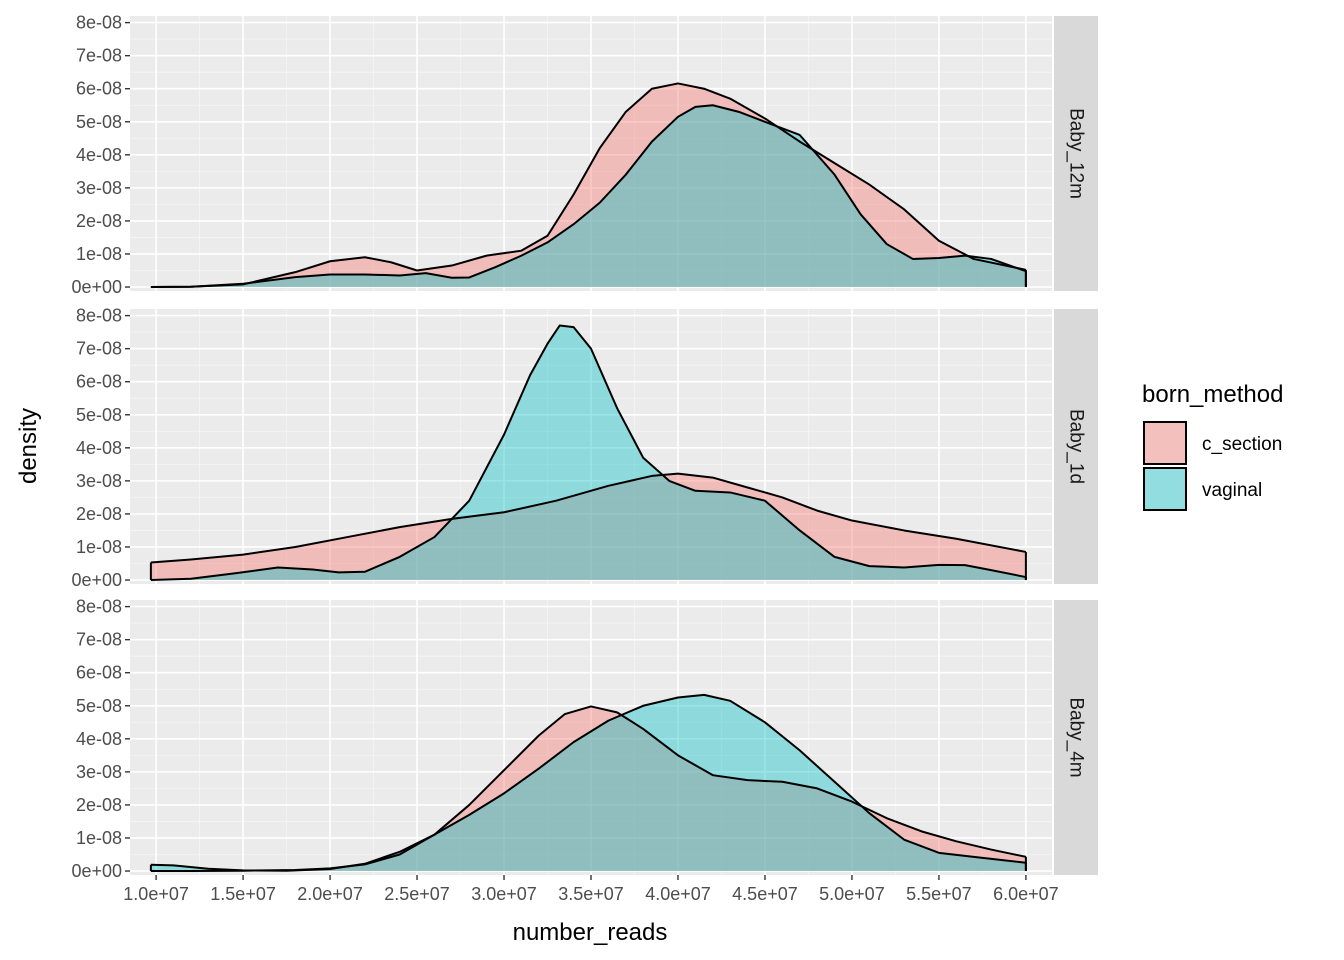 Image resolution: width=1344 pixels, height=960 pixels. Describe the element at coordinates (678, 894) in the screenshot. I see `x-tick-label: 4.0e+07` at that location.